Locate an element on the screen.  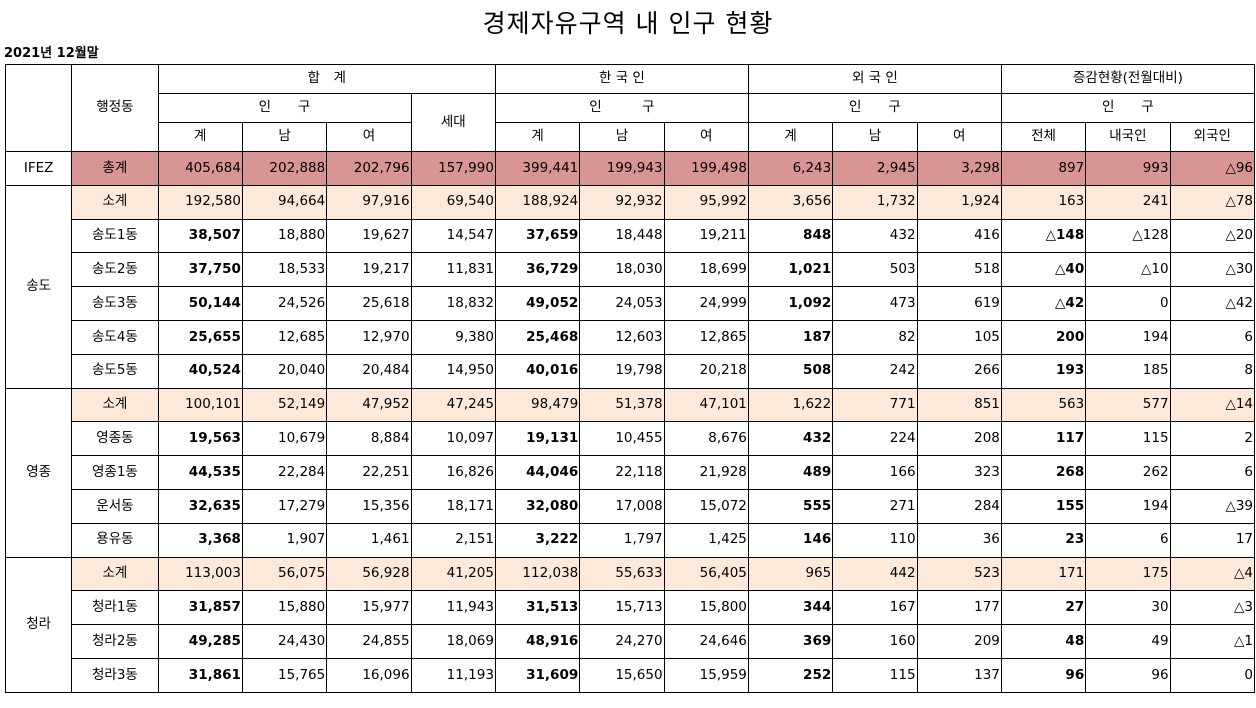
header-household: 세대 is located at coordinates (453, 122).